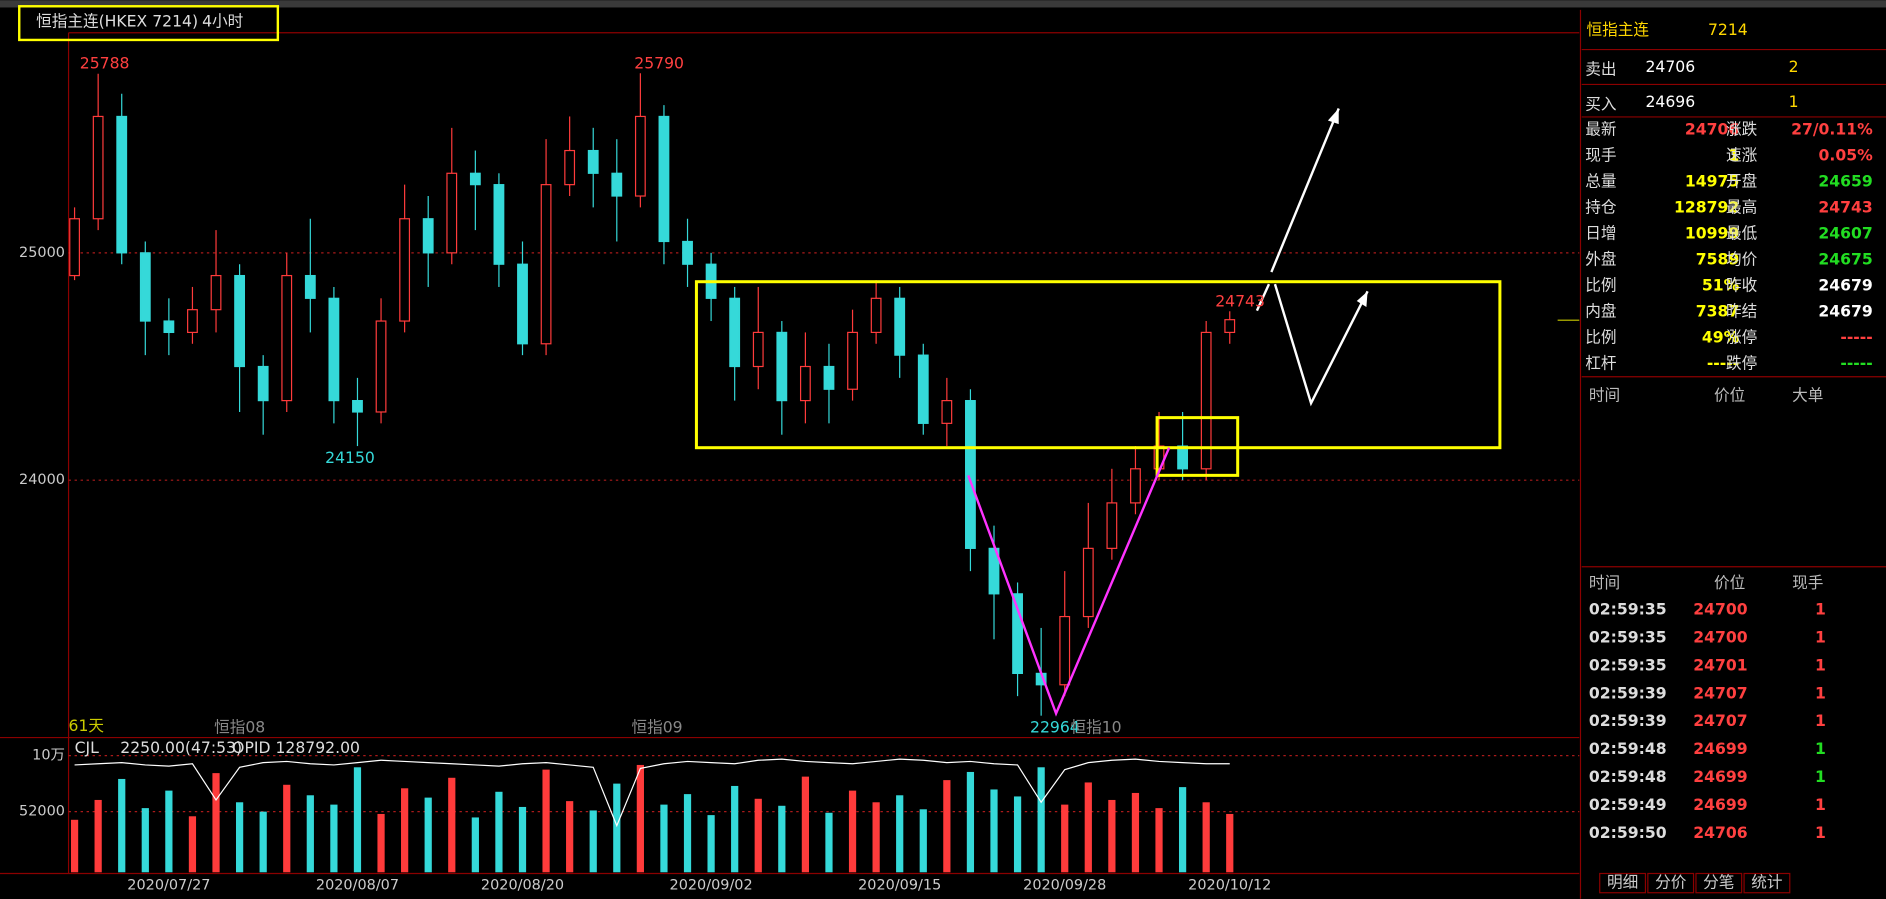 Image resolution: width=1886 pixels, height=899 pixels. I want to click on stat-value: 24706, so click(1712, 129).